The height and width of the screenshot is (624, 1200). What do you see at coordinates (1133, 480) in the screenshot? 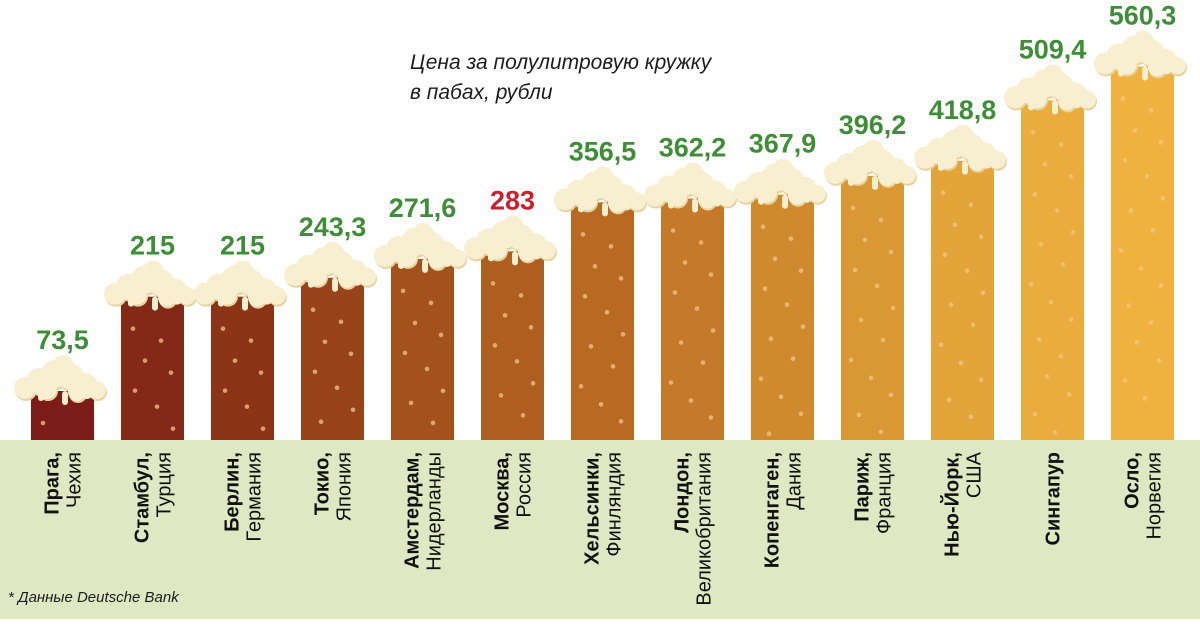
I see `city-name: Осло,` at bounding box center [1133, 480].